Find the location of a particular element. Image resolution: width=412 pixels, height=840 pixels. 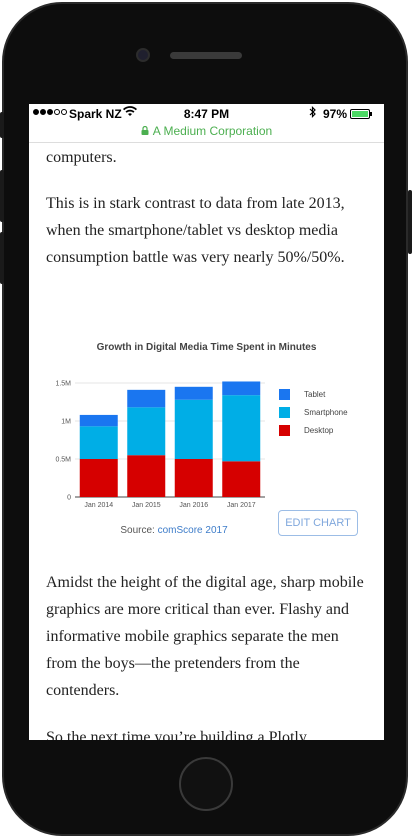

power-button is located at coordinates (410, 222).